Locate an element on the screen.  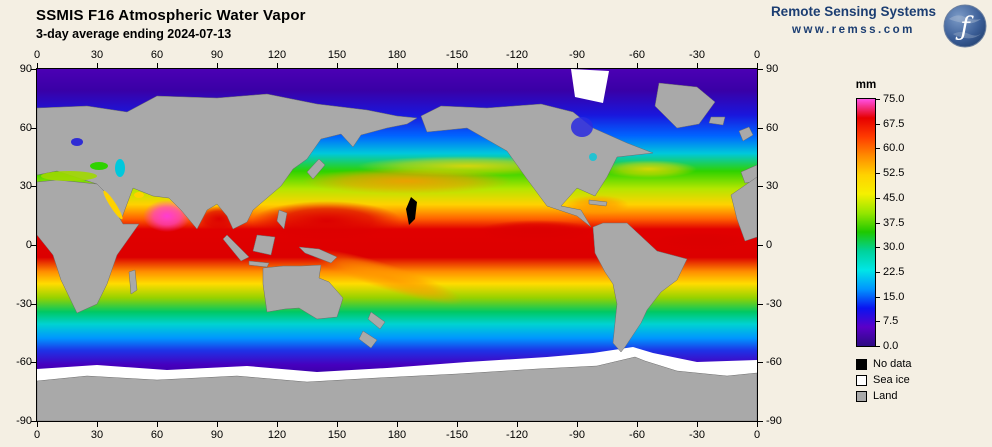
lat-tick-label-right: 90 is located at coordinates (772, 69).